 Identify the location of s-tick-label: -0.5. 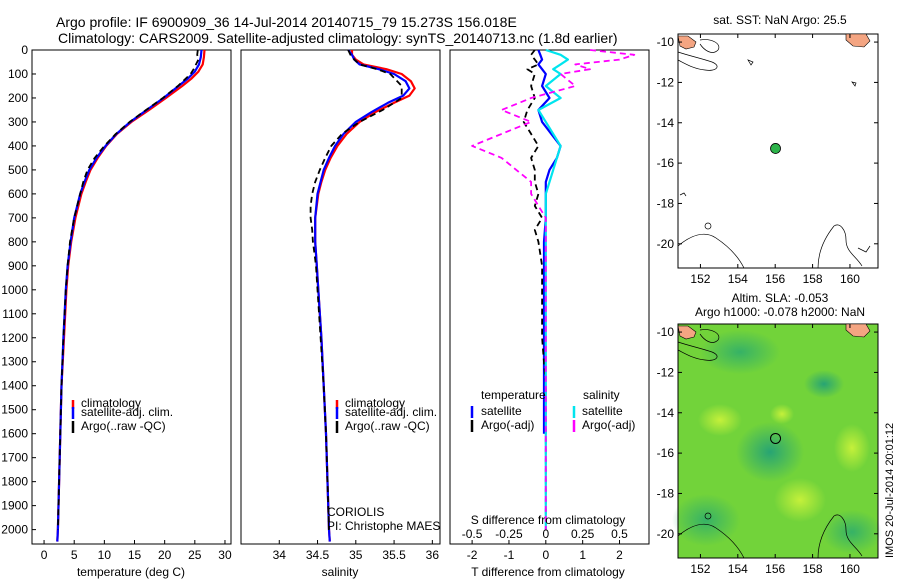
(472, 534).